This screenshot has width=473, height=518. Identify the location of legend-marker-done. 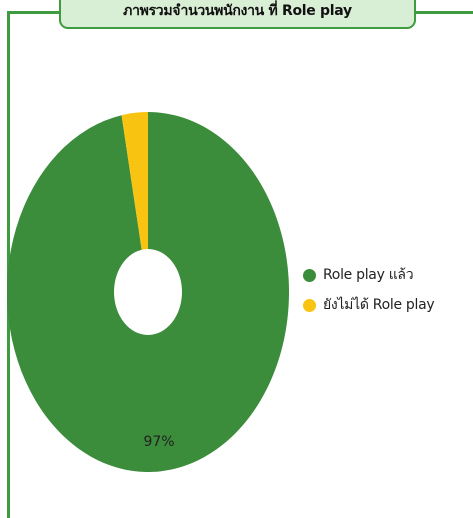
(309, 275).